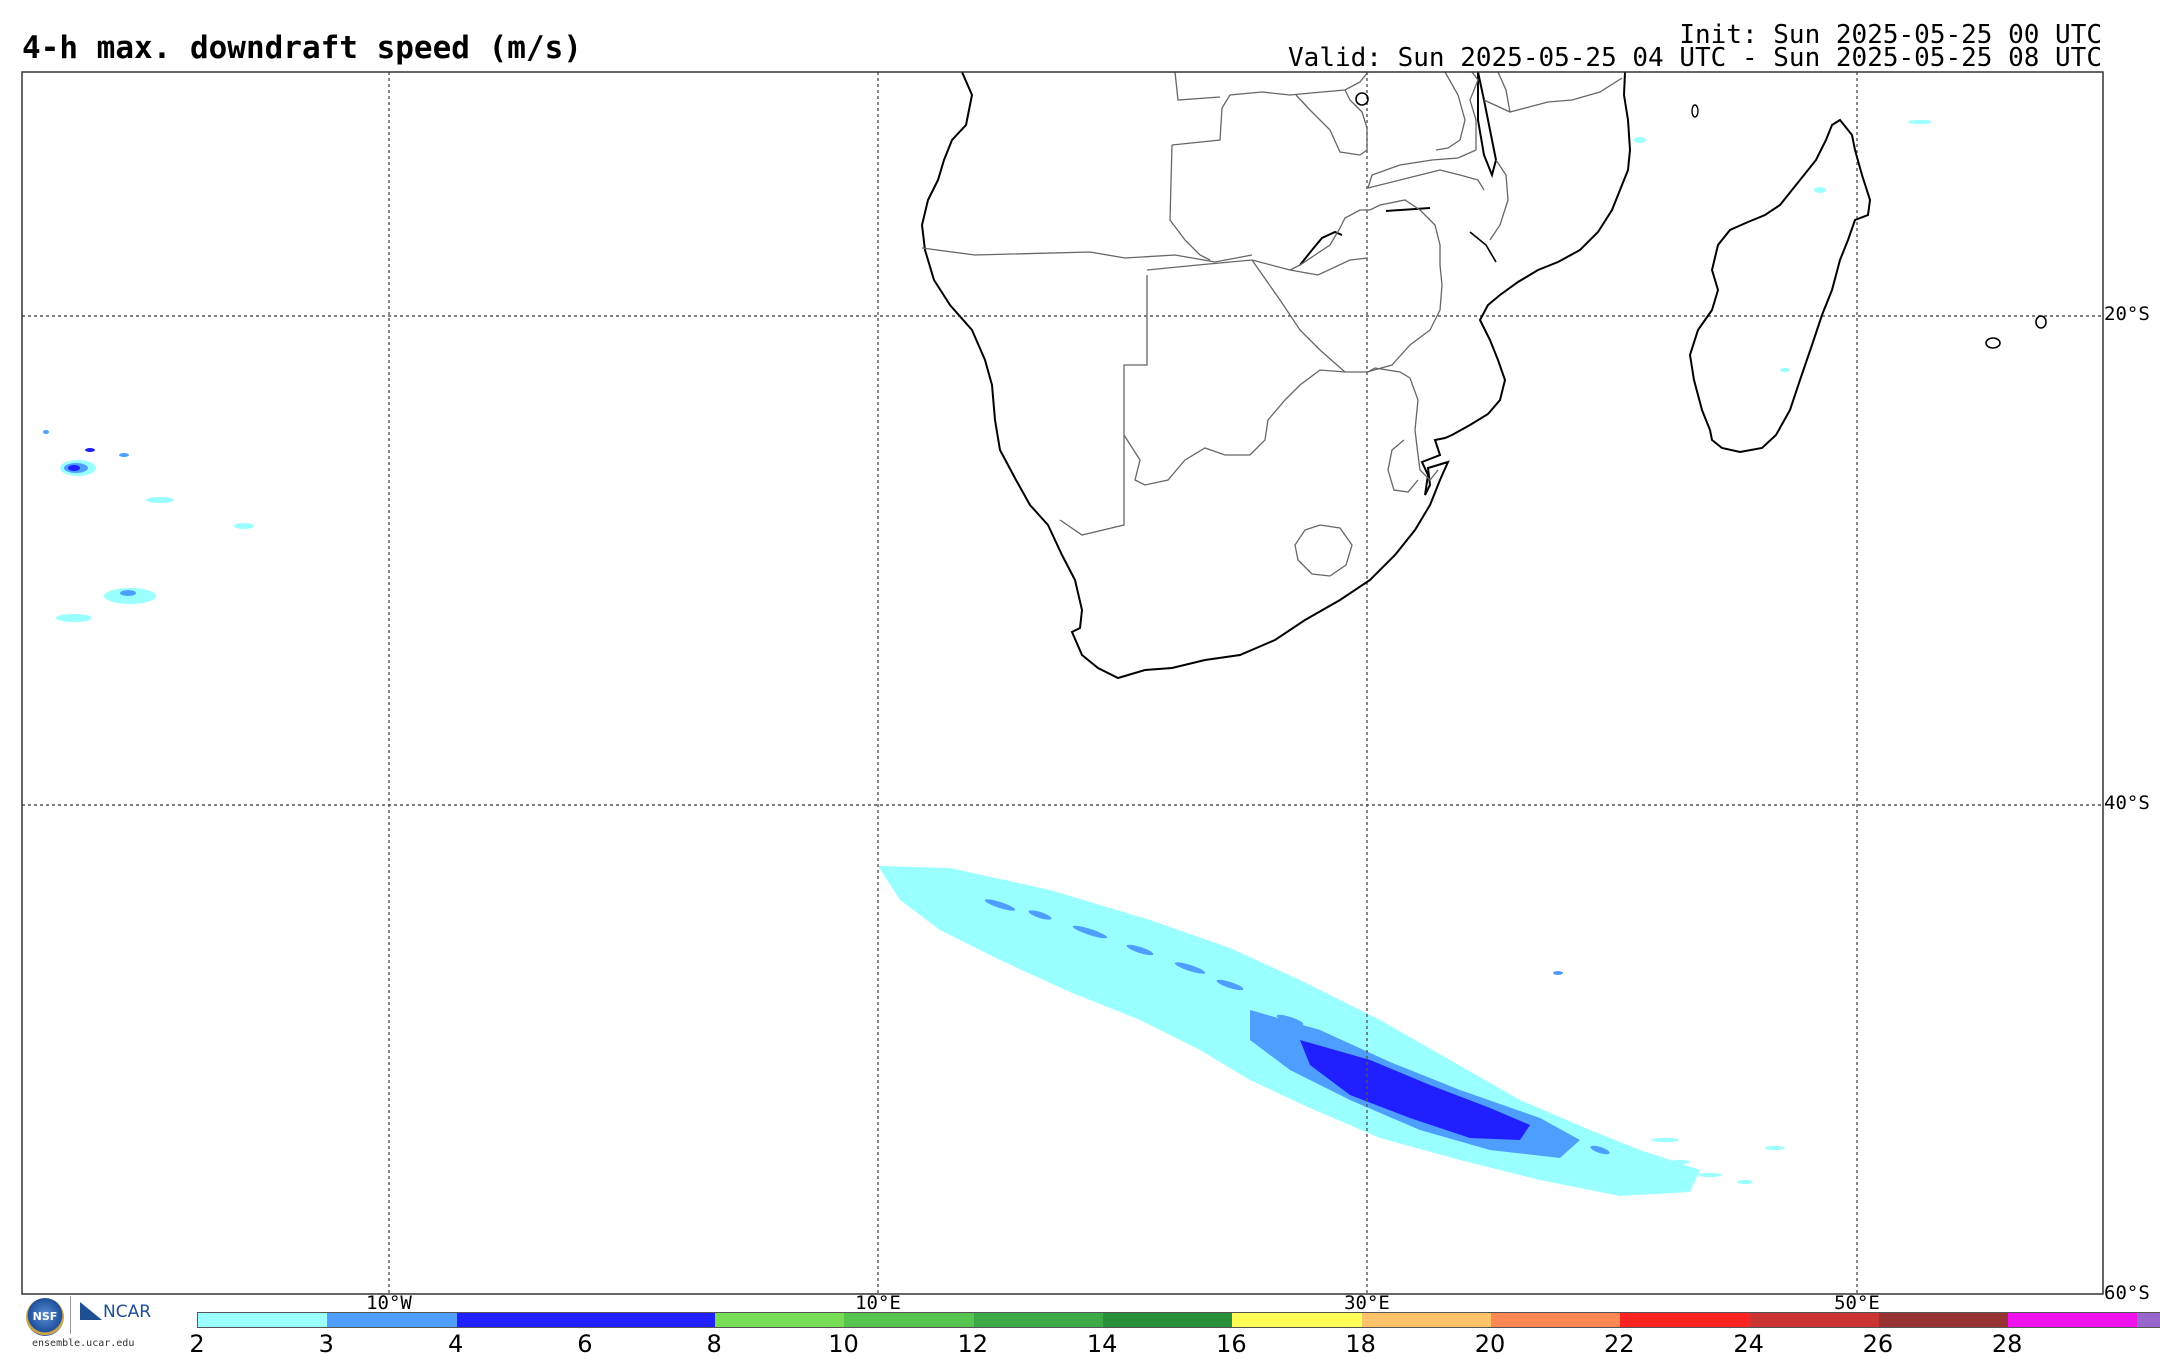 This screenshot has height=1358, width=2160. Describe the element at coordinates (1993, 343) in the screenshot. I see `mauritius-outline` at that location.